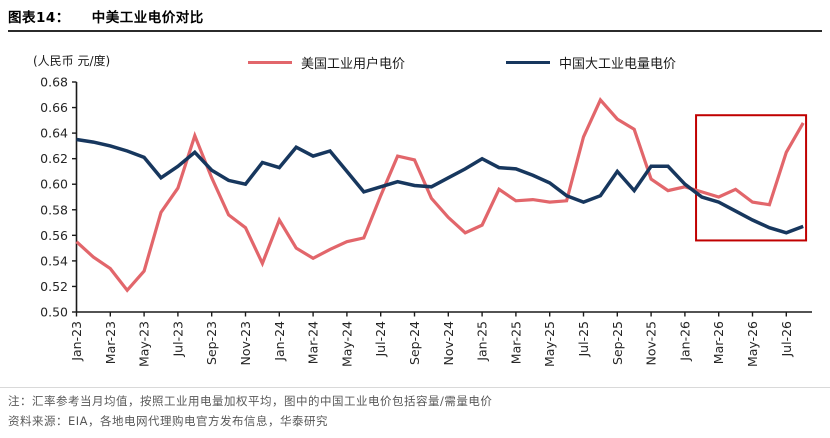 The width and height of the screenshot is (830, 438). What do you see at coordinates (211, 343) in the screenshot?
I see `x-tick-label: Sep-23` at bounding box center [211, 343].